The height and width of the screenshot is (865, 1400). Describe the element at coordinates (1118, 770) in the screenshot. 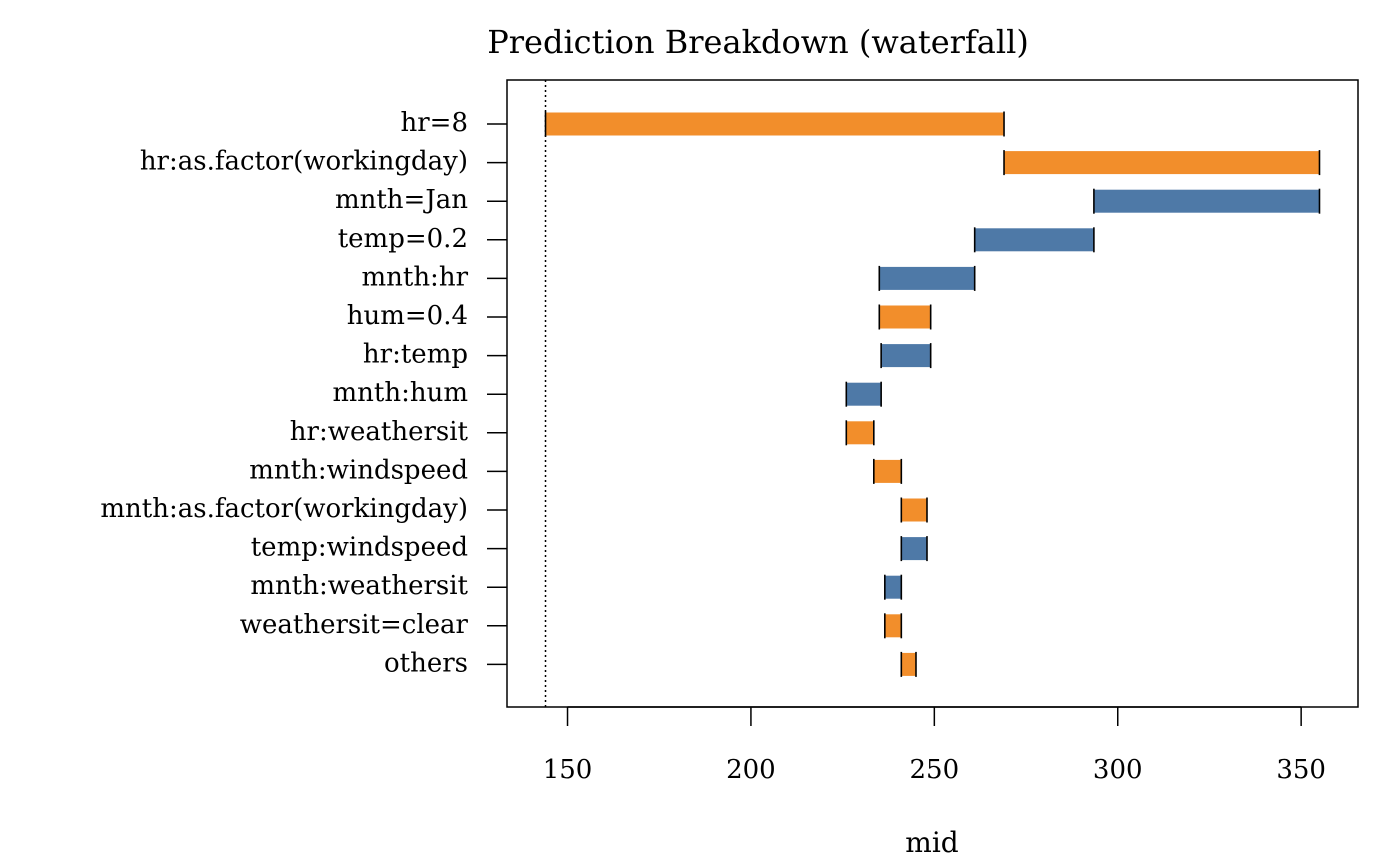

I see `x-tick-label: 300` at that location.